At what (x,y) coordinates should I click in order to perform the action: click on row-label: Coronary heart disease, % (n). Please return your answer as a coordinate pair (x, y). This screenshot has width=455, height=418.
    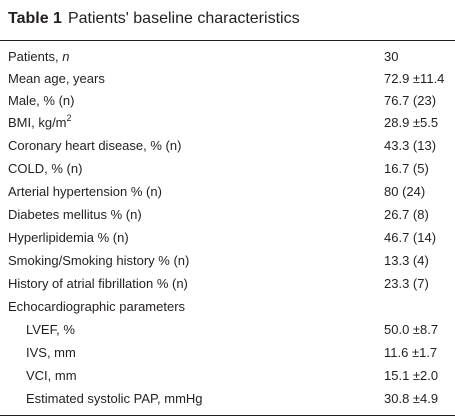
    Looking at the image, I should click on (95, 145).